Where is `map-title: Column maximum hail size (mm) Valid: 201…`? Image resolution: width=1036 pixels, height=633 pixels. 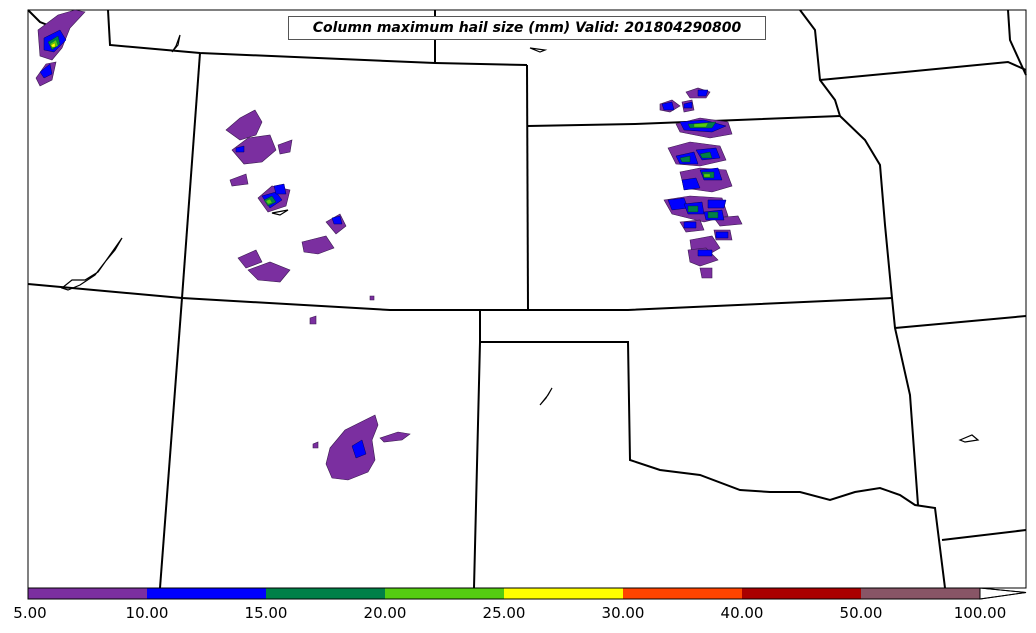 map-title: Column maximum hail size (mm) Valid: 201… is located at coordinates (527, 28).